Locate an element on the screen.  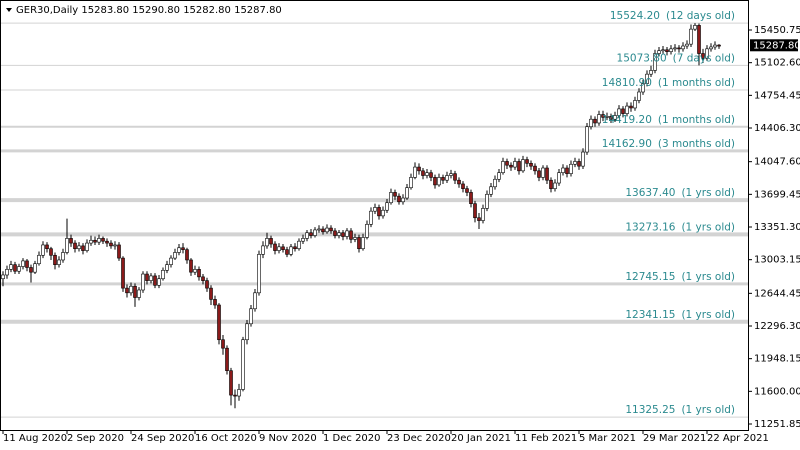
level-label: 14162.90 (3 months old) is located at coordinates (668, 144).